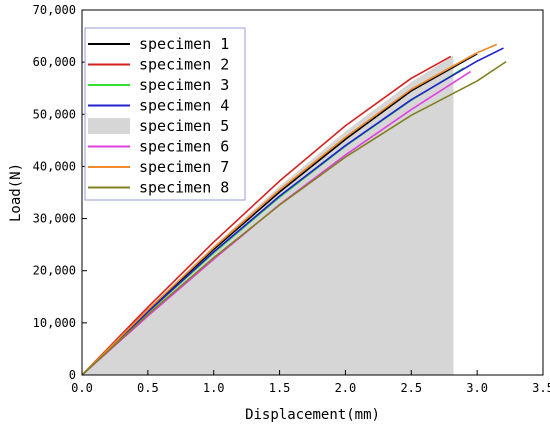  I want to click on legend-label-specimen-8: specimen 8, so click(184, 188).